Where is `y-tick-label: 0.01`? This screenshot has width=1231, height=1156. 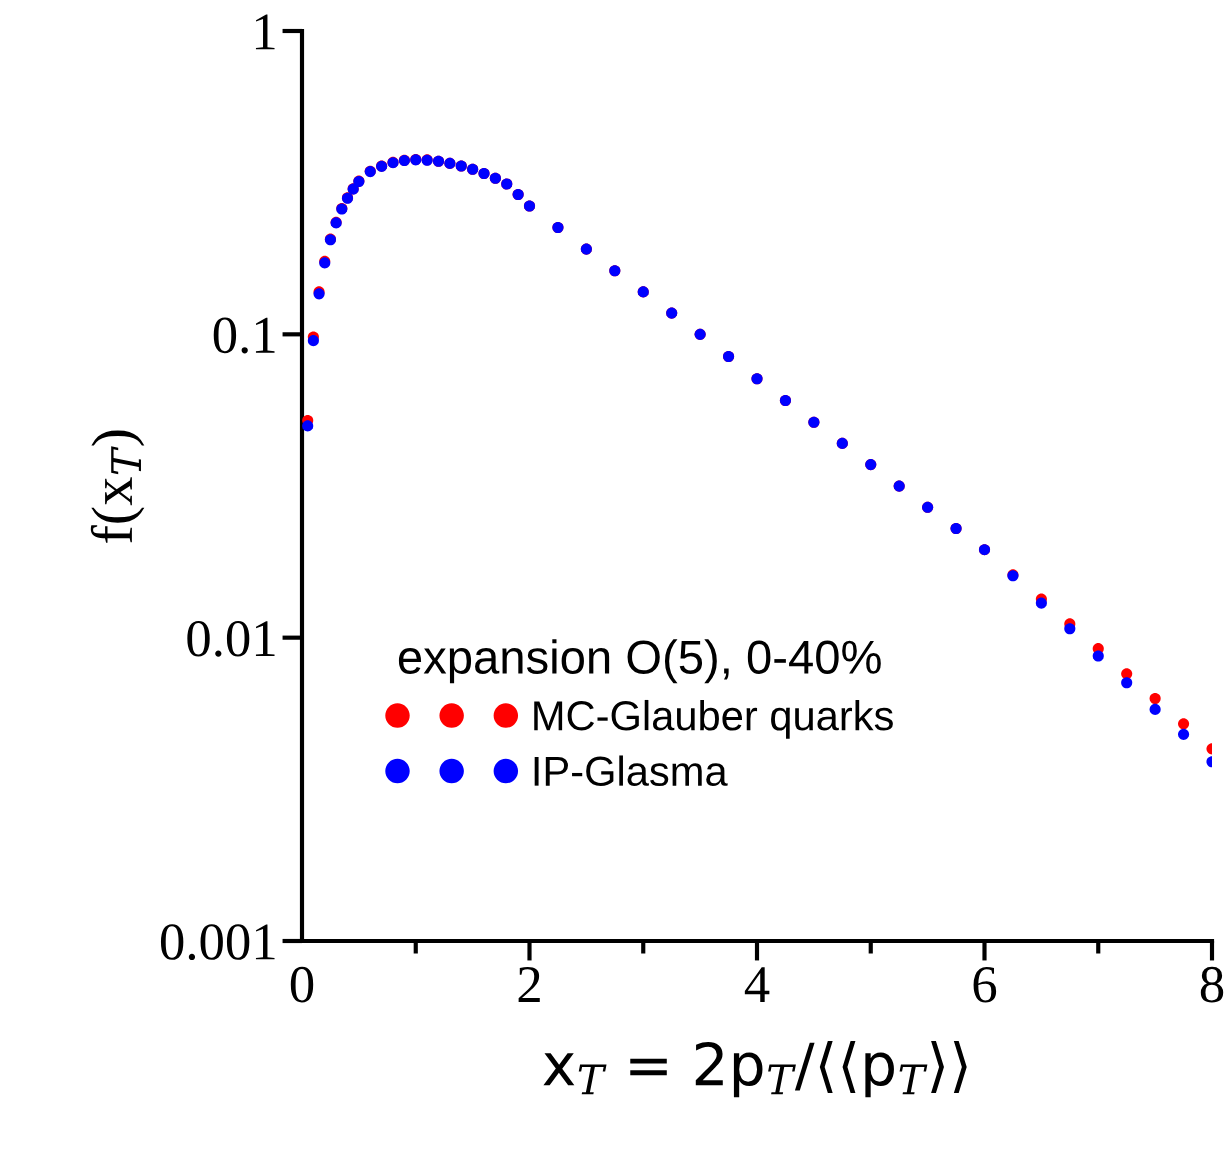 y-tick-label: 0.01 is located at coordinates (231, 638).